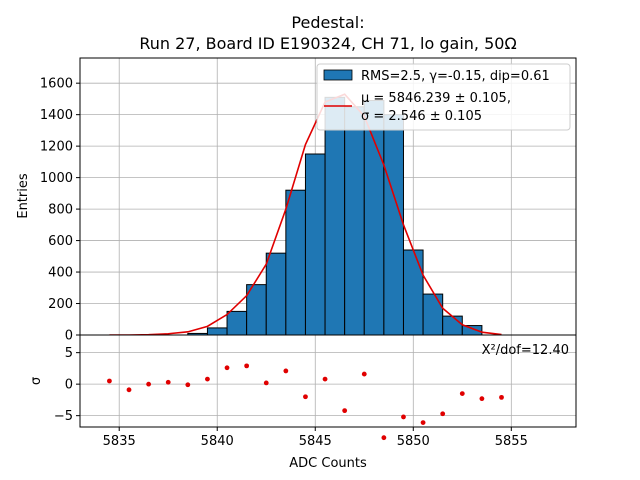 This screenshot has width=640, height=480. Describe the element at coordinates (60, 304) in the screenshot. I see `histogram-y-tick-label: 200` at that location.